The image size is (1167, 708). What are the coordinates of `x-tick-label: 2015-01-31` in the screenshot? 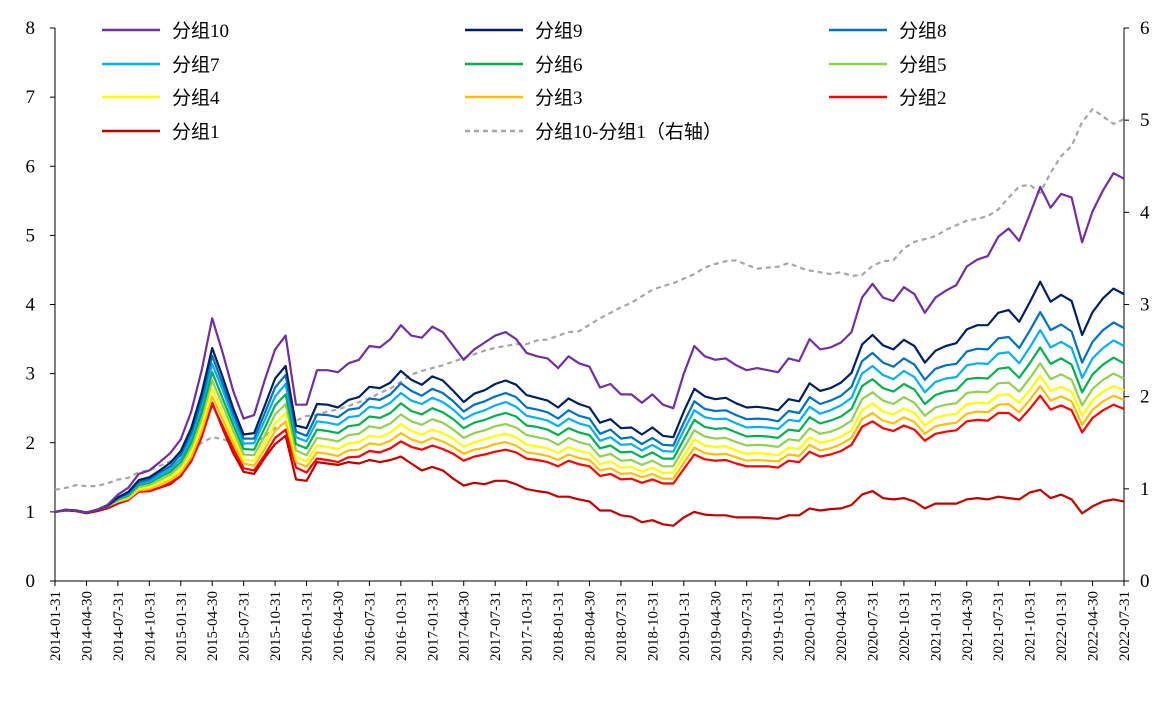 It's located at (182, 626).